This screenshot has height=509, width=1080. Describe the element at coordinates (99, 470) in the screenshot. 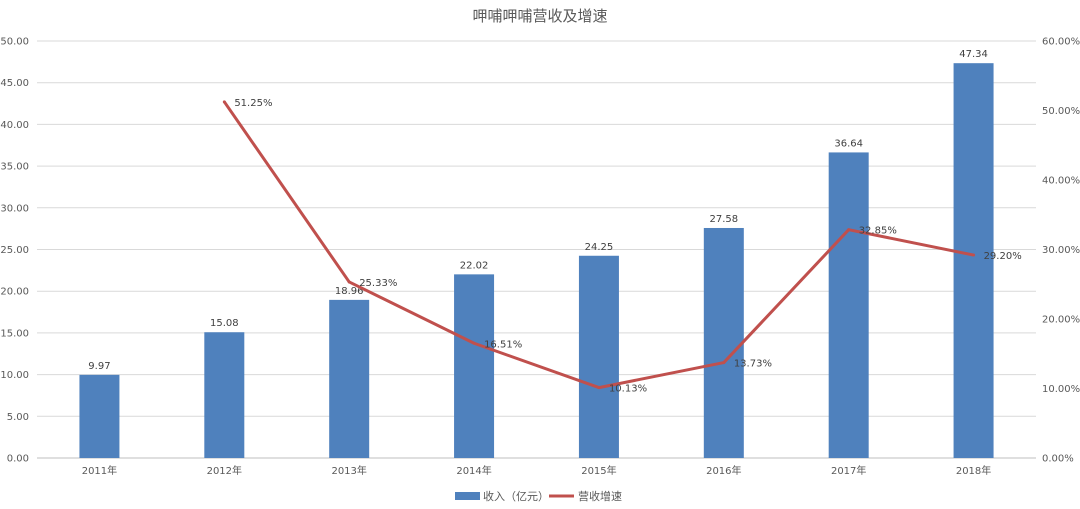

I see `x-tick-label: 2011年` at that location.